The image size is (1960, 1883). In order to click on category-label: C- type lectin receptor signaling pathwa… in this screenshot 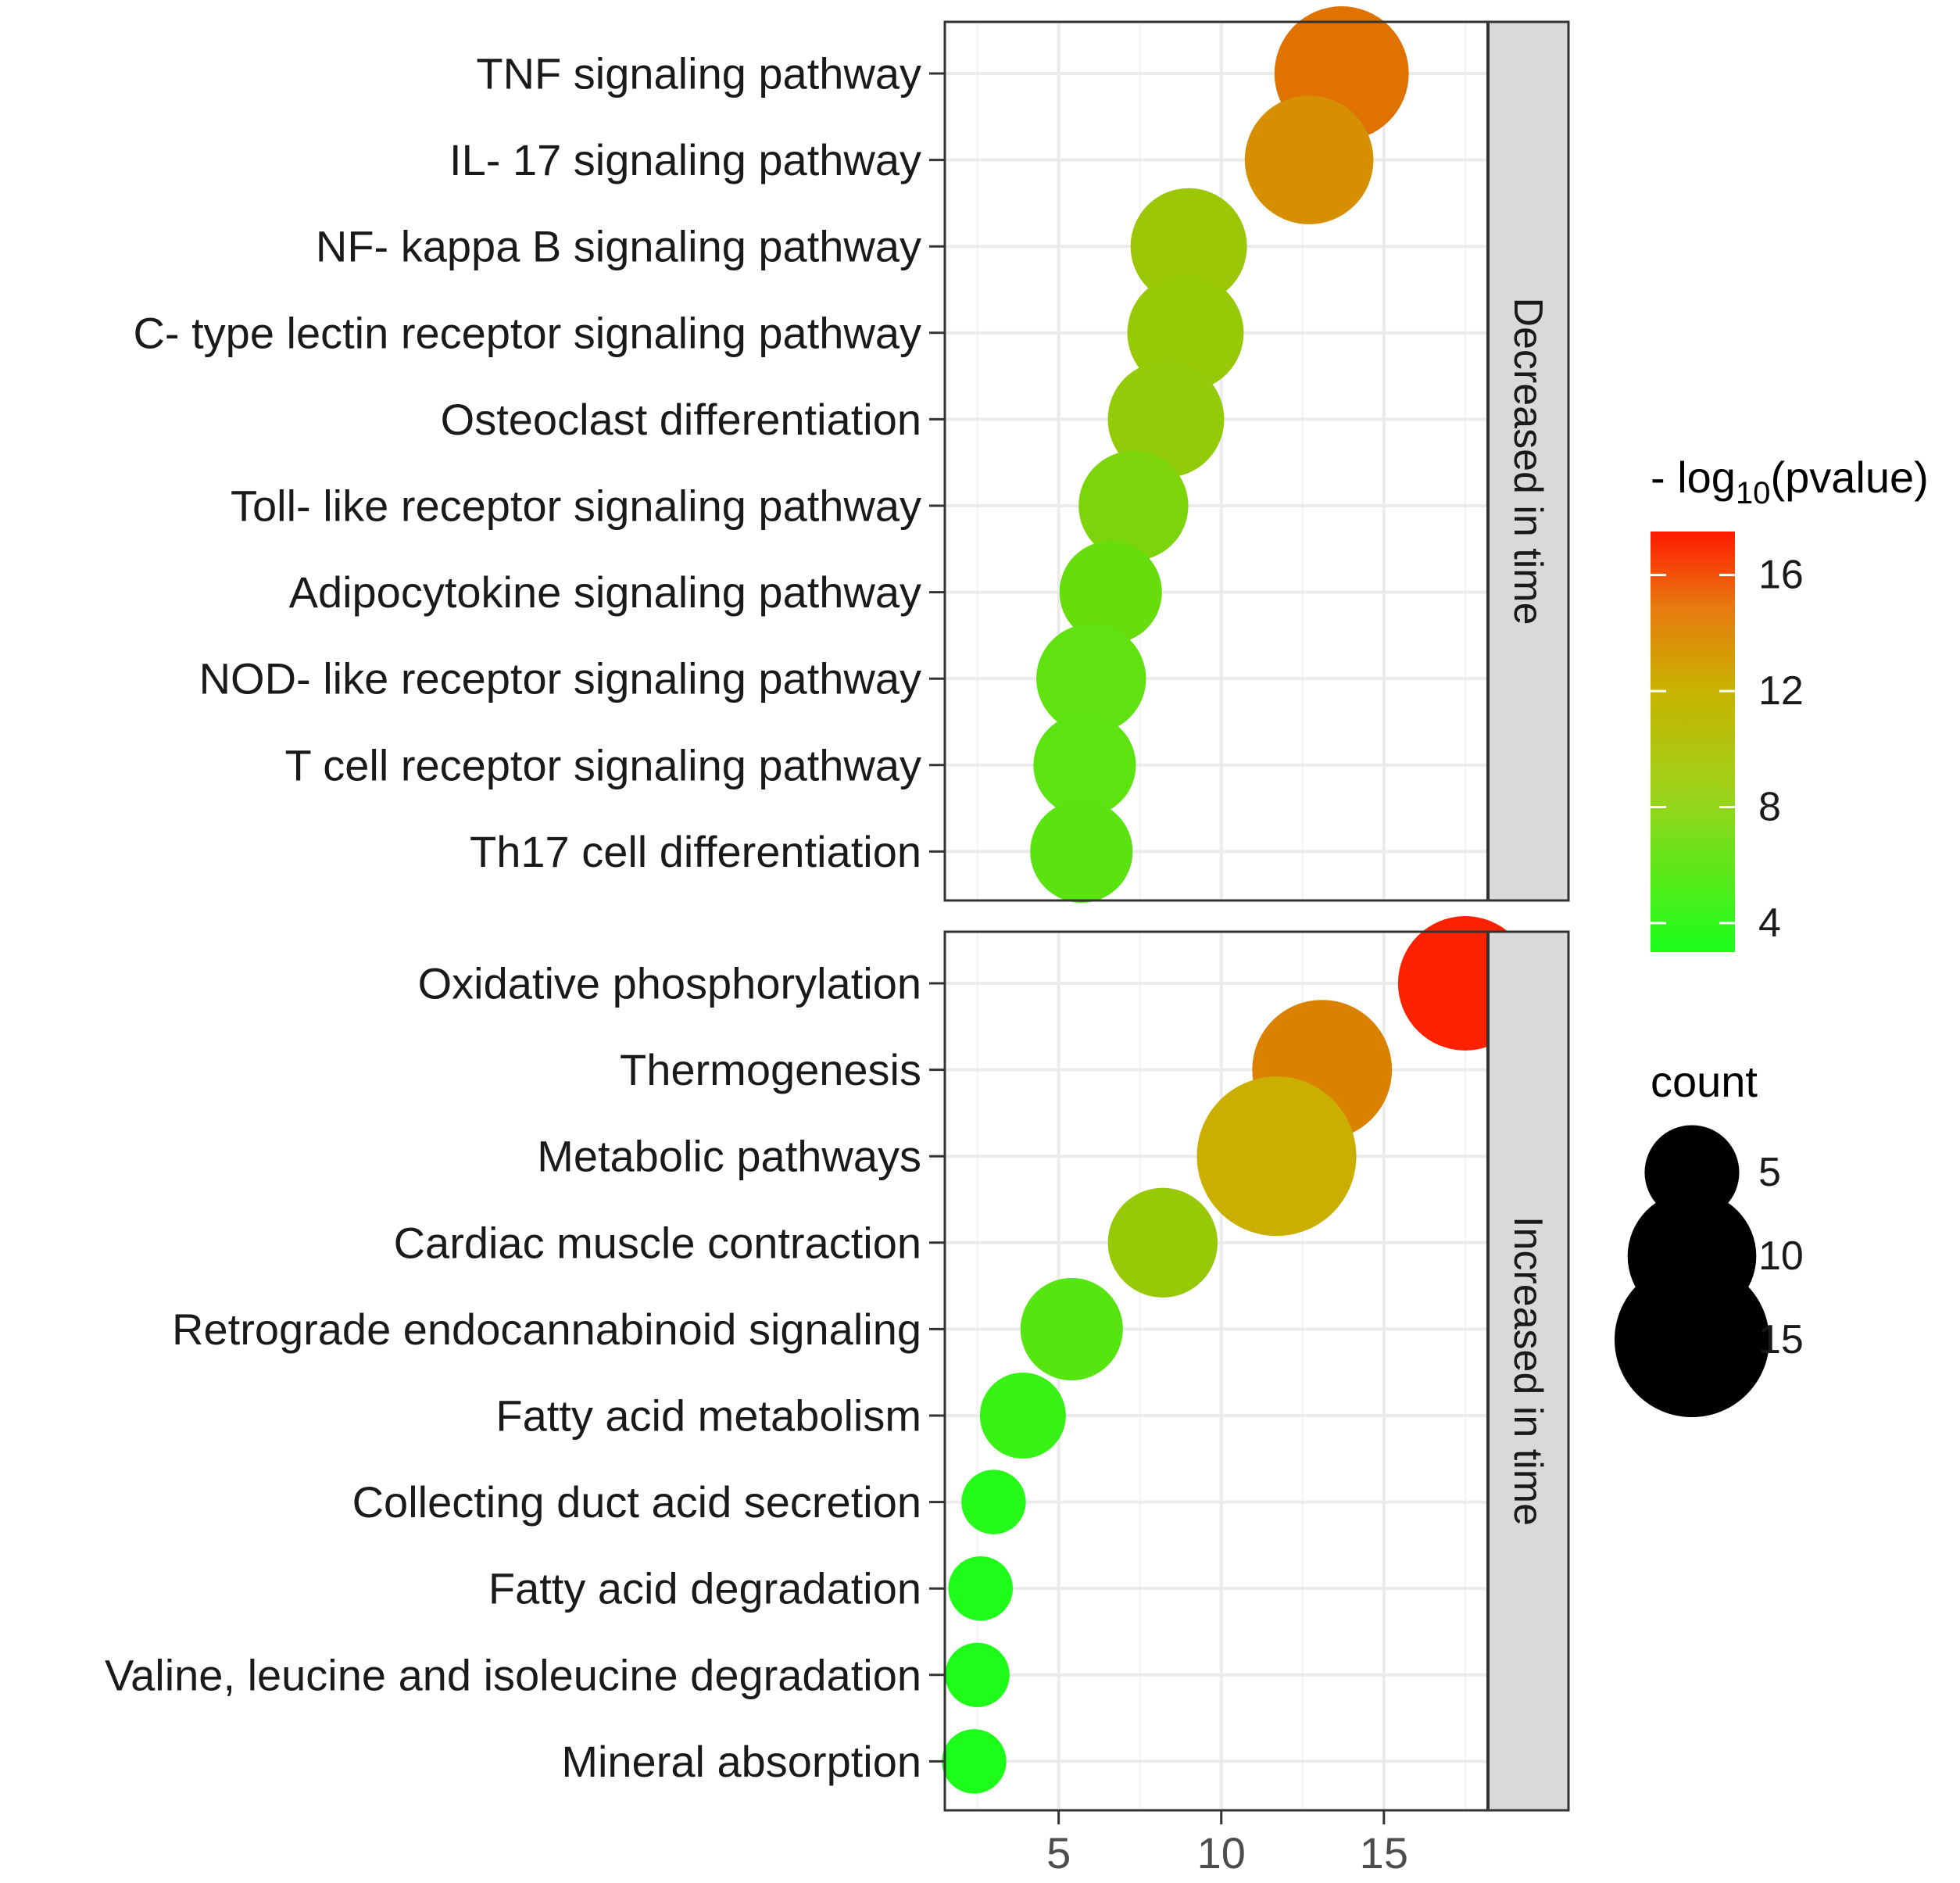, I will do `click(527, 332)`.